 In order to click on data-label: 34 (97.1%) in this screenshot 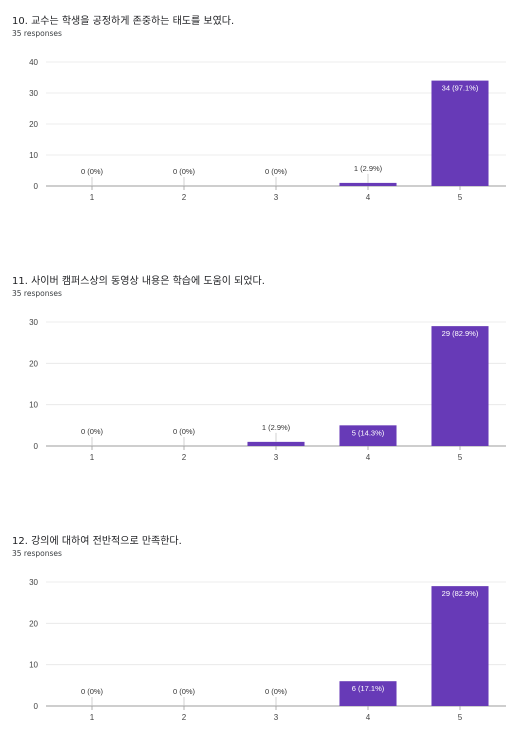, I will do `click(460, 88)`.